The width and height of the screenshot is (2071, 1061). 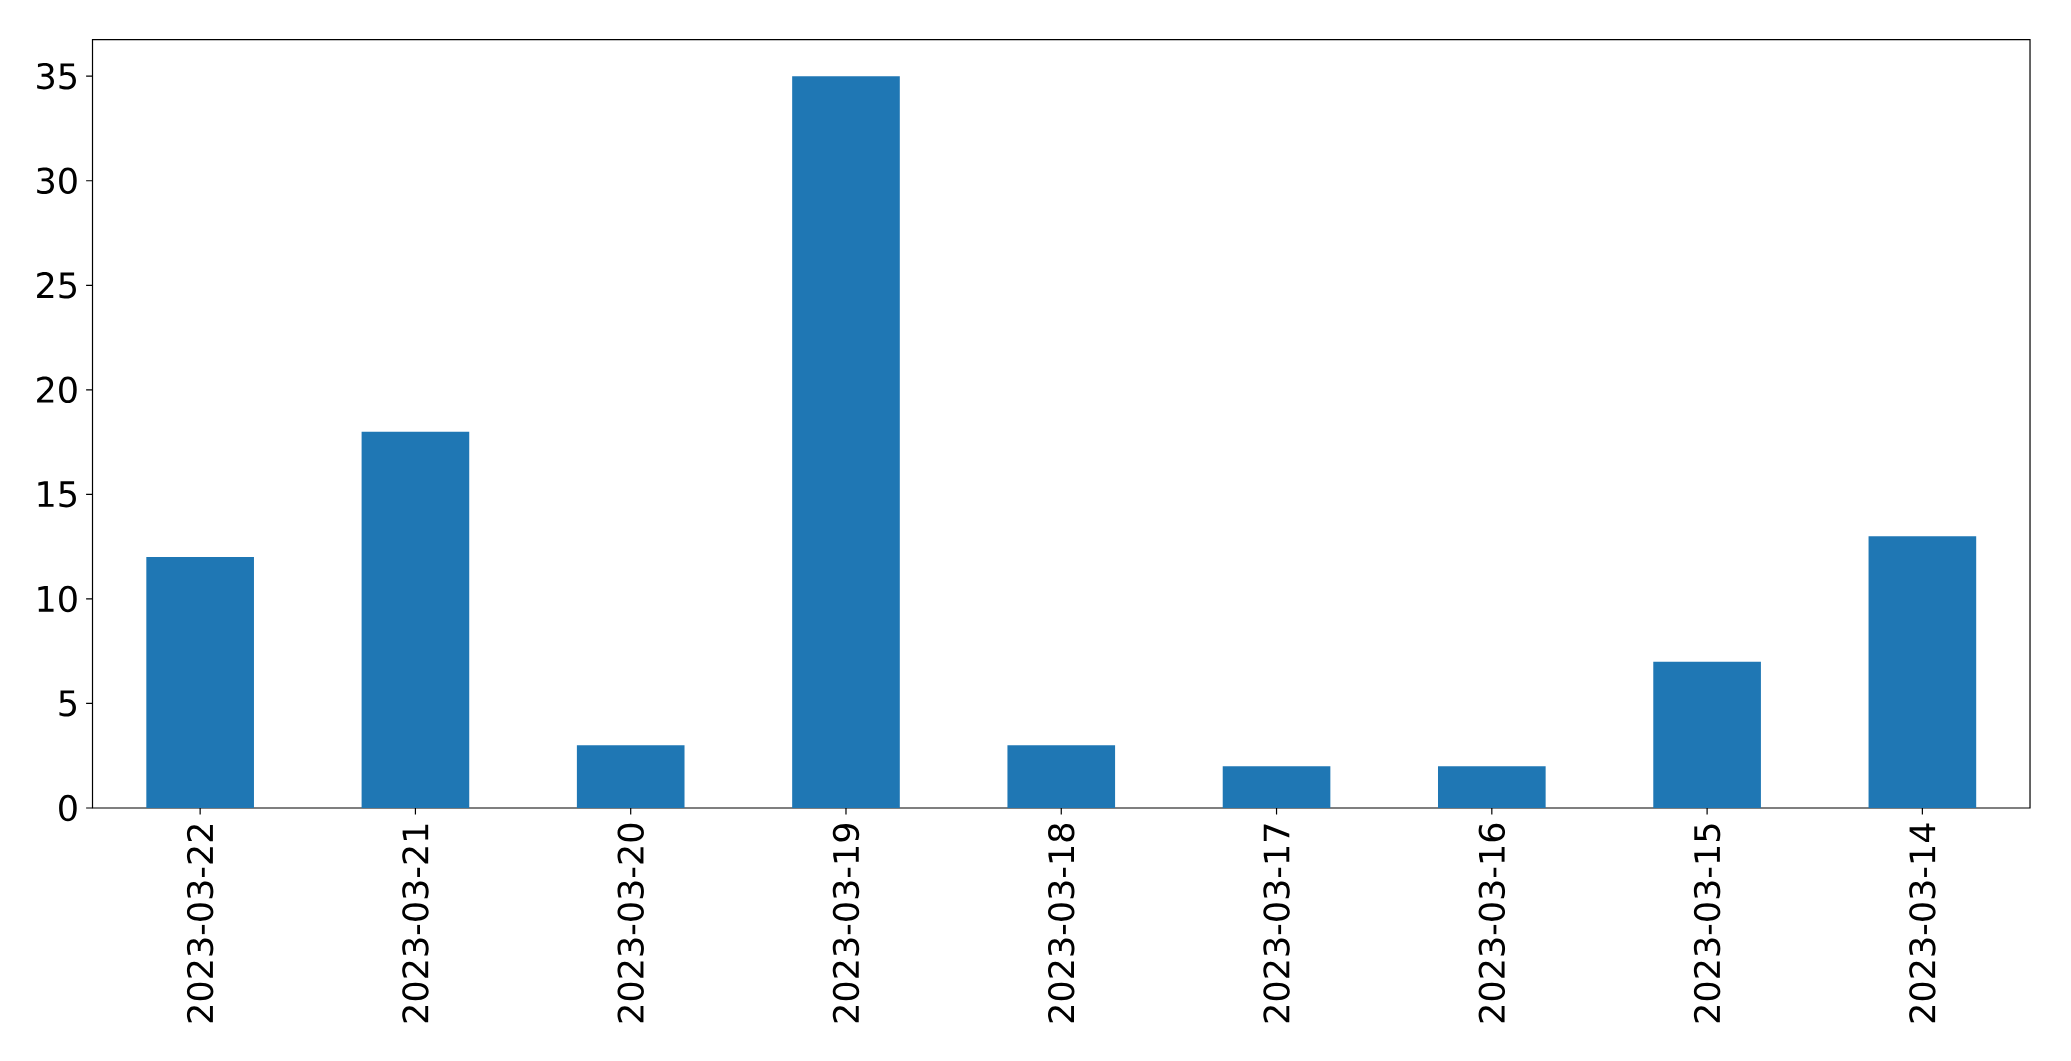 I want to click on y-tick-label: 20, so click(x=57, y=390).